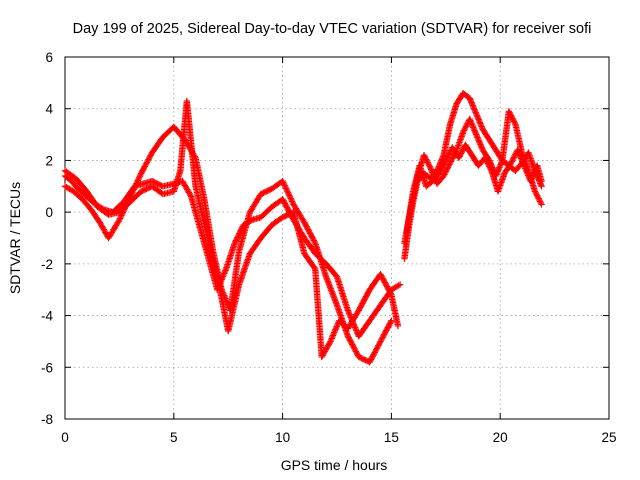 The image size is (640, 480). Describe the element at coordinates (49, 160) in the screenshot. I see `y-tick-label: 2` at that location.